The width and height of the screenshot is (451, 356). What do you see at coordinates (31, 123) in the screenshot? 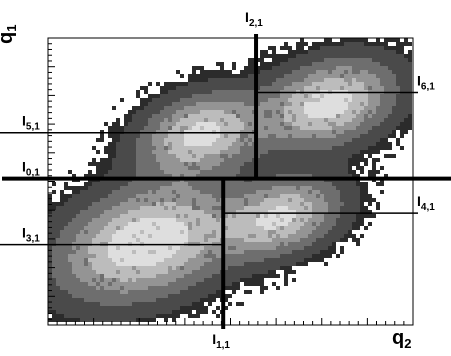
I see `cut-label-5-1: I5,1` at bounding box center [31, 123].